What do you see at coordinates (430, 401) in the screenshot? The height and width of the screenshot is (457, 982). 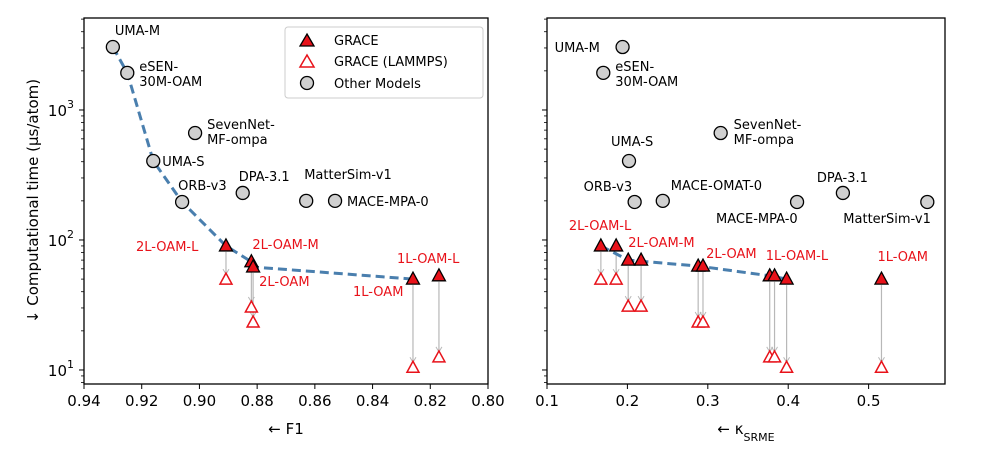 I see `x-tick-label: 0.82` at bounding box center [430, 401].